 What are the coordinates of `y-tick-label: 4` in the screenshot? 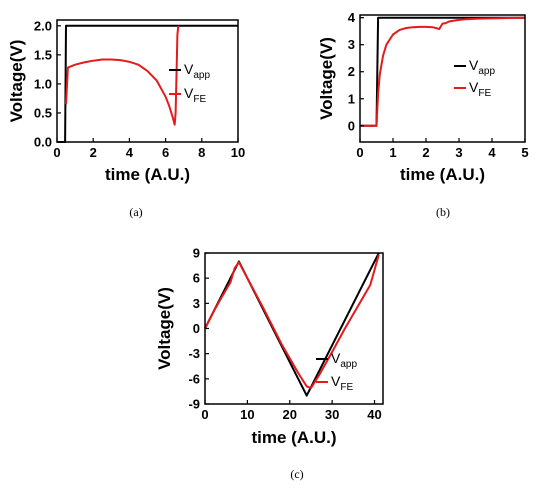 It's located at (352, 17).